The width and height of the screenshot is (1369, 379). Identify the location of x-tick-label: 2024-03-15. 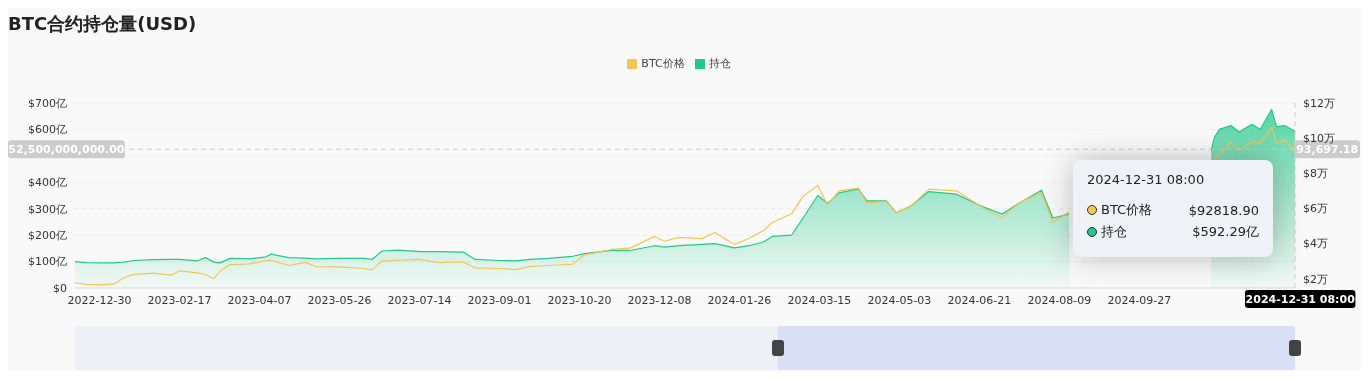
(819, 300).